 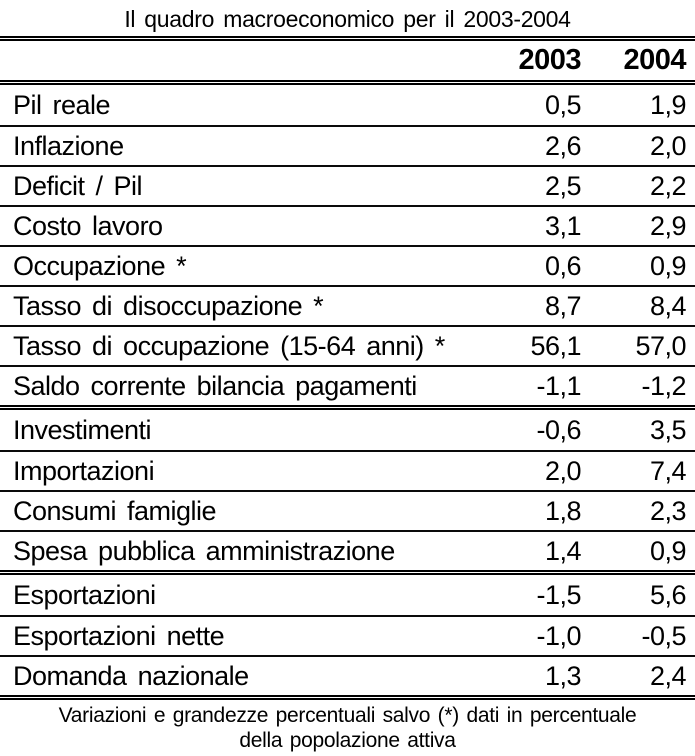 What do you see at coordinates (347, 38) in the screenshot?
I see `title-divider-rule` at bounding box center [347, 38].